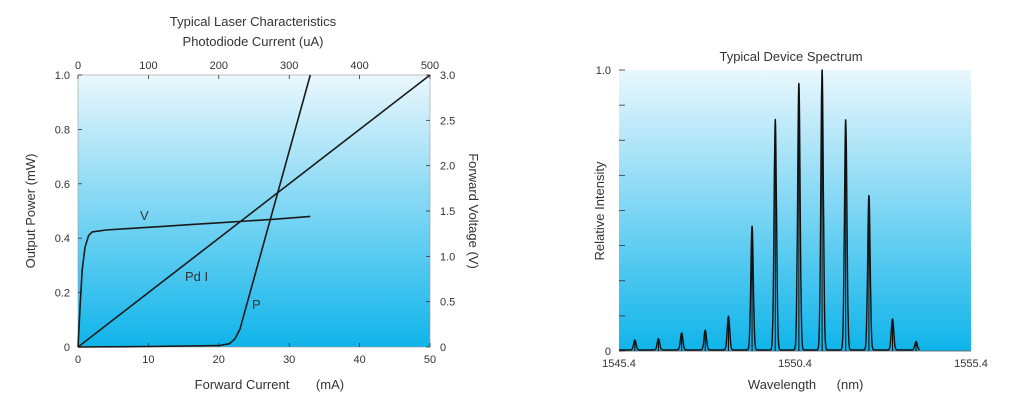  I want to click on chart1-x-tick-label: 40, so click(359, 360).